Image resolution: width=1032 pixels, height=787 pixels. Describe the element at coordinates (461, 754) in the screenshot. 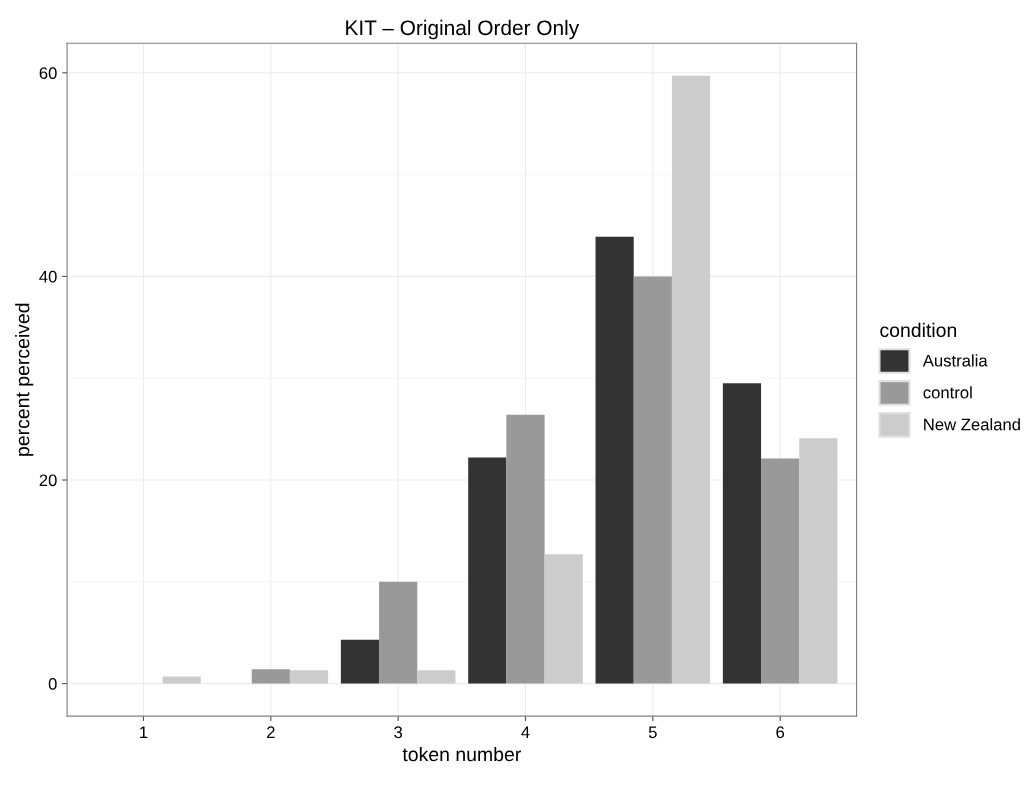

I see `x-axis-title: token number` at that location.